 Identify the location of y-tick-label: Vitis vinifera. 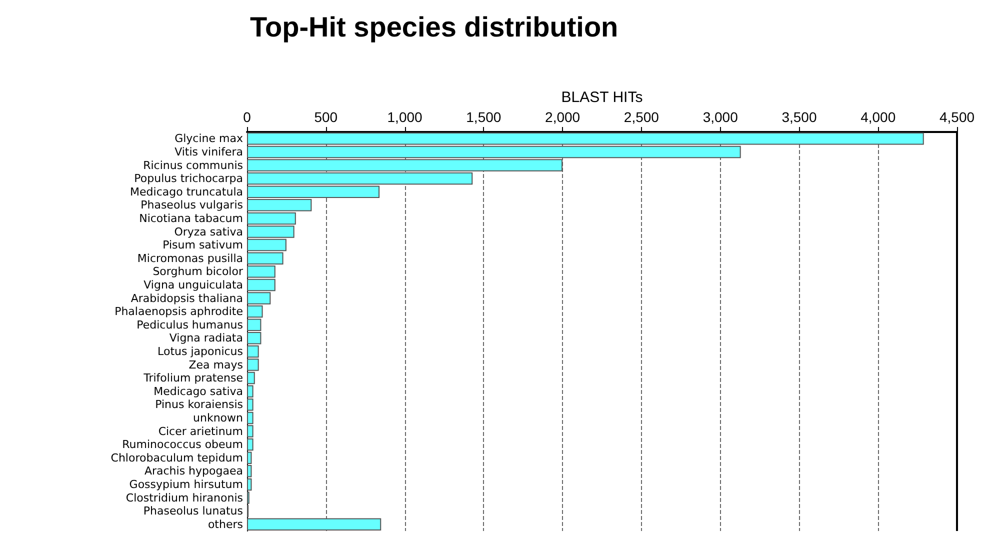
(208, 151).